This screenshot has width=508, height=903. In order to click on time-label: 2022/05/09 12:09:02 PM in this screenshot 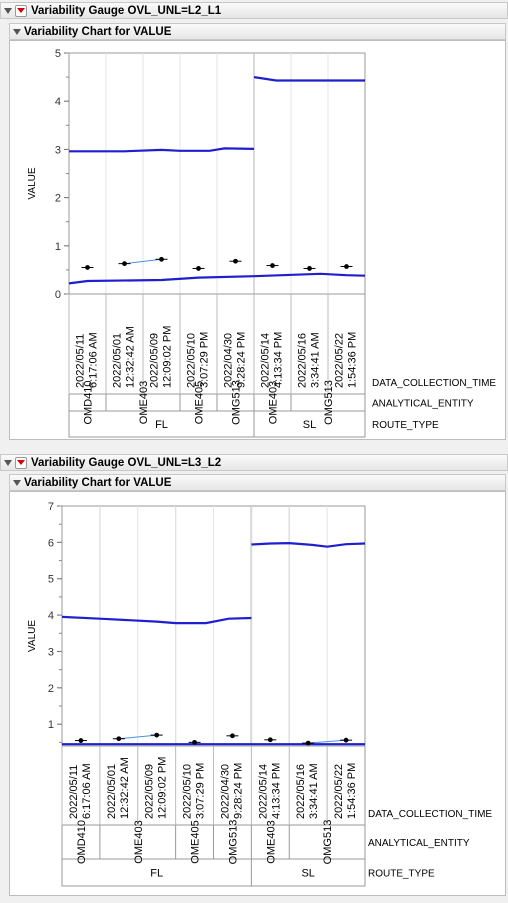, I will do `click(156, 788)`.